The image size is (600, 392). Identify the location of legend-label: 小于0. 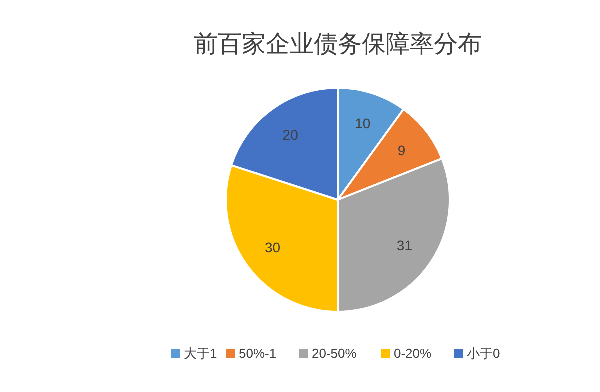
(483, 353).